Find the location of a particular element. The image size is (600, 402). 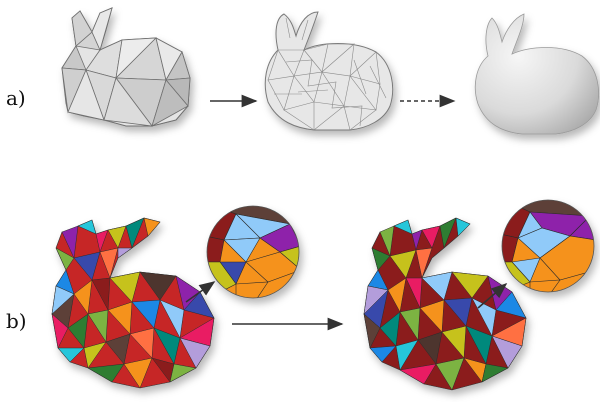

zoom-detail-right is located at coordinates (548, 246).